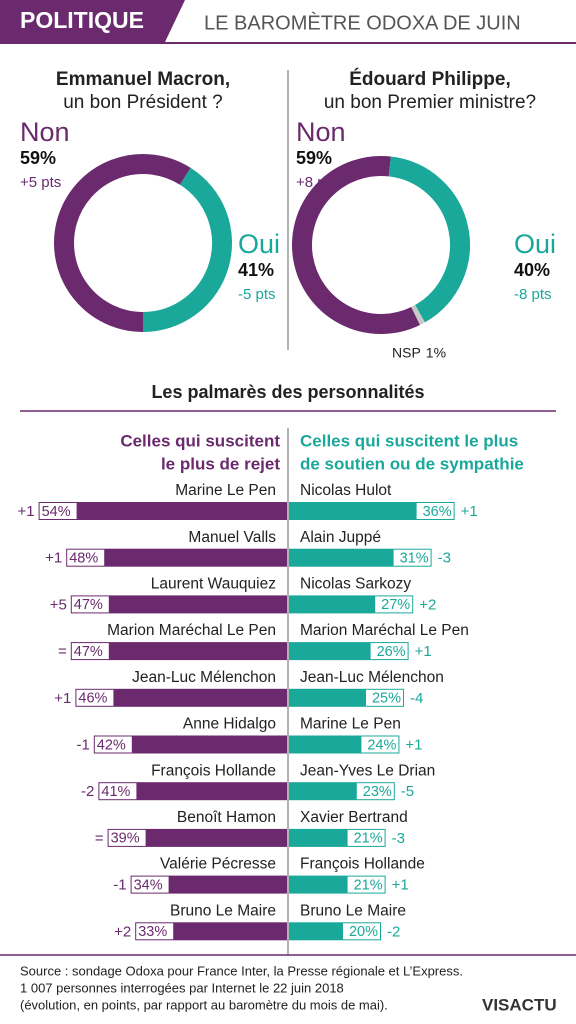 This screenshot has width=576, height=1024. What do you see at coordinates (430, 79) in the screenshot?
I see `chart-title: Édouard Philippe,` at bounding box center [430, 79].